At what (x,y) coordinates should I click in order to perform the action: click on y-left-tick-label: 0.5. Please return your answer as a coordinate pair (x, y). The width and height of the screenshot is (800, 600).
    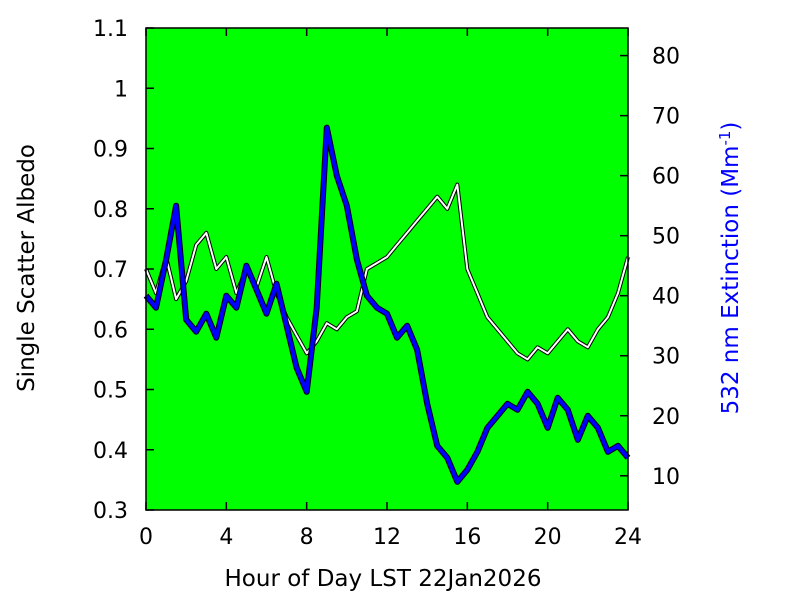
    Looking at the image, I should click on (110, 391).